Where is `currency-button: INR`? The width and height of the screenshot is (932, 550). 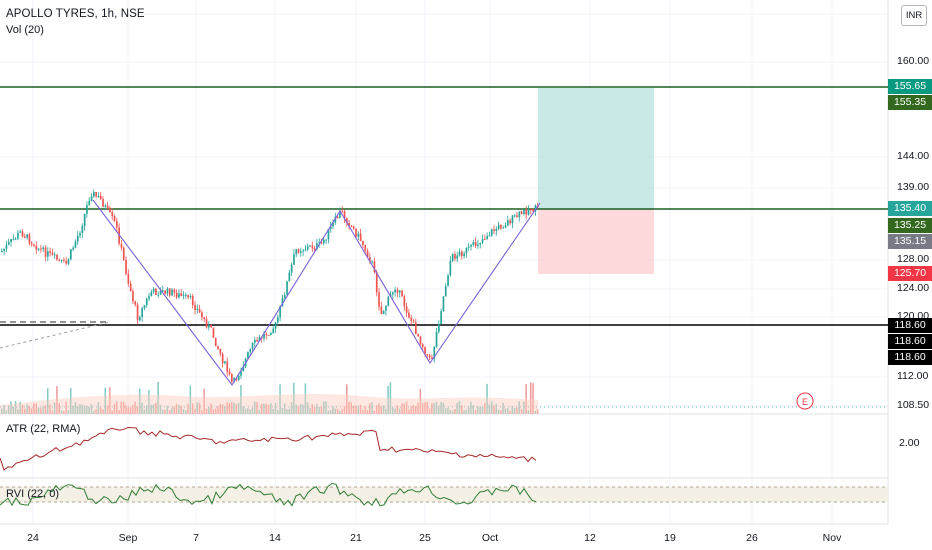
currency-button: INR is located at coordinates (914, 15).